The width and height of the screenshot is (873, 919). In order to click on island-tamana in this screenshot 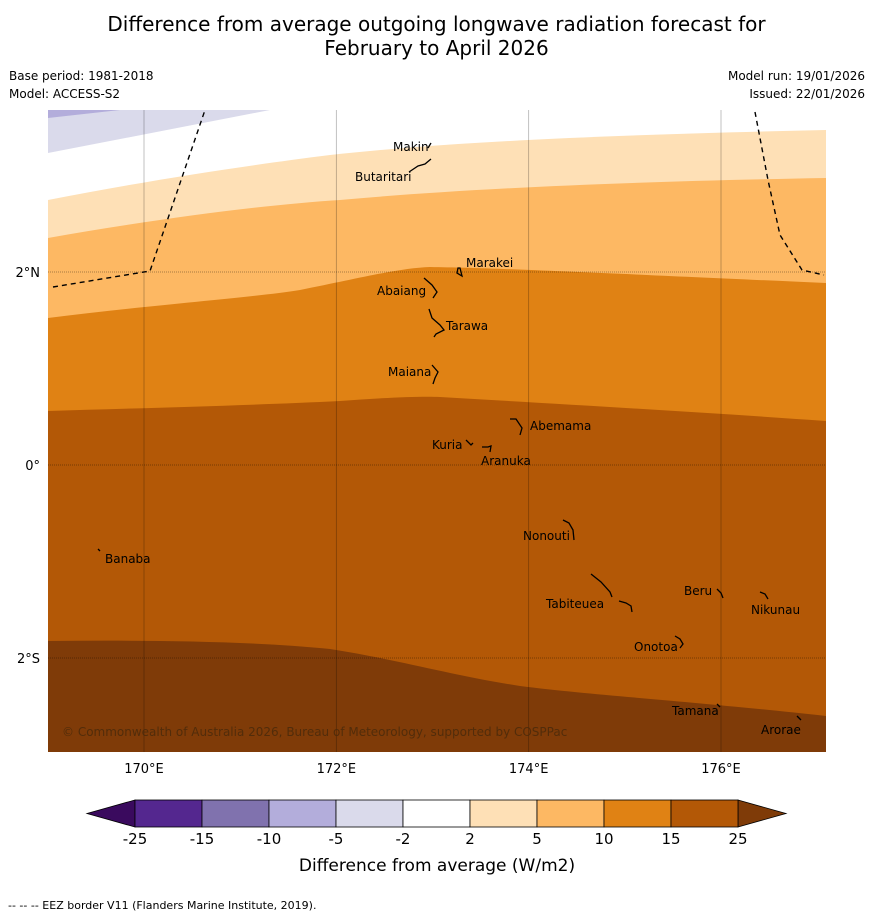, I will do `click(718, 705)`.